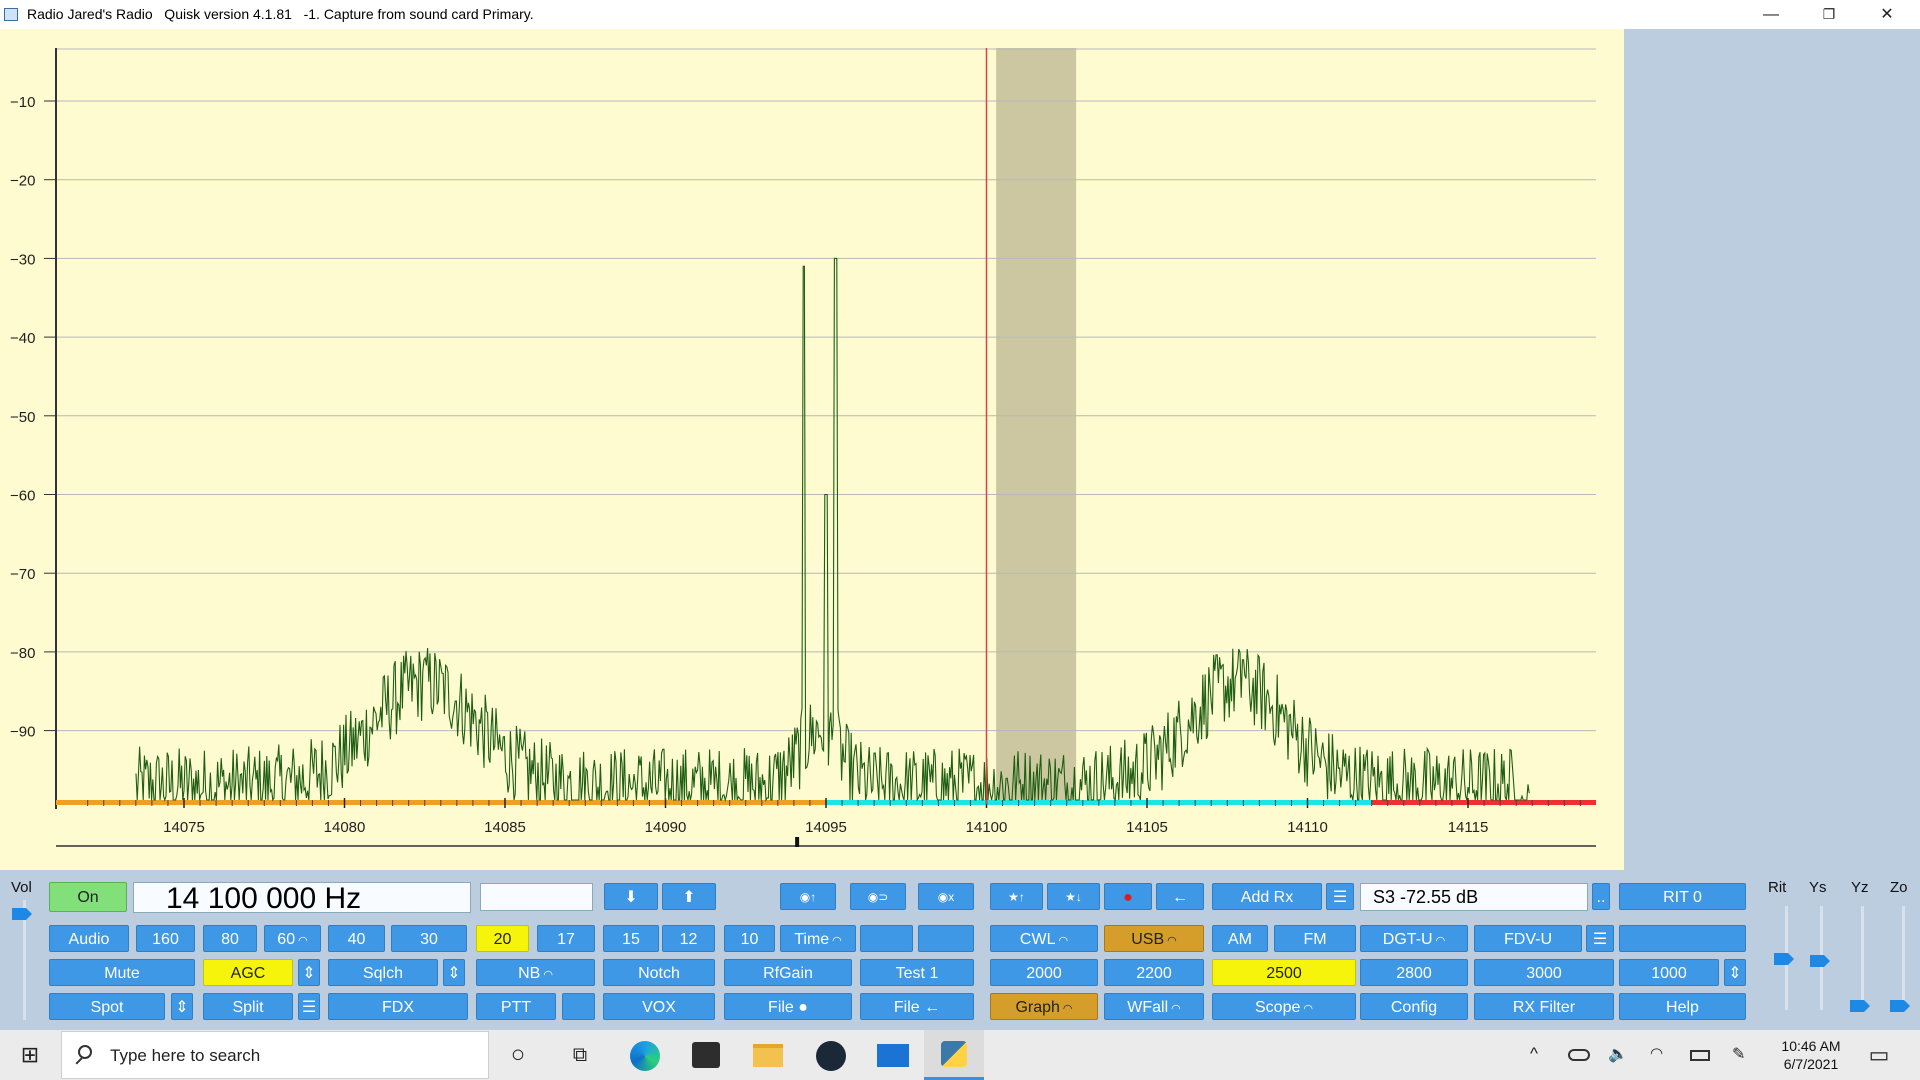  Describe the element at coordinates (230, 938) in the screenshot. I see `band-80-button: 80` at that location.